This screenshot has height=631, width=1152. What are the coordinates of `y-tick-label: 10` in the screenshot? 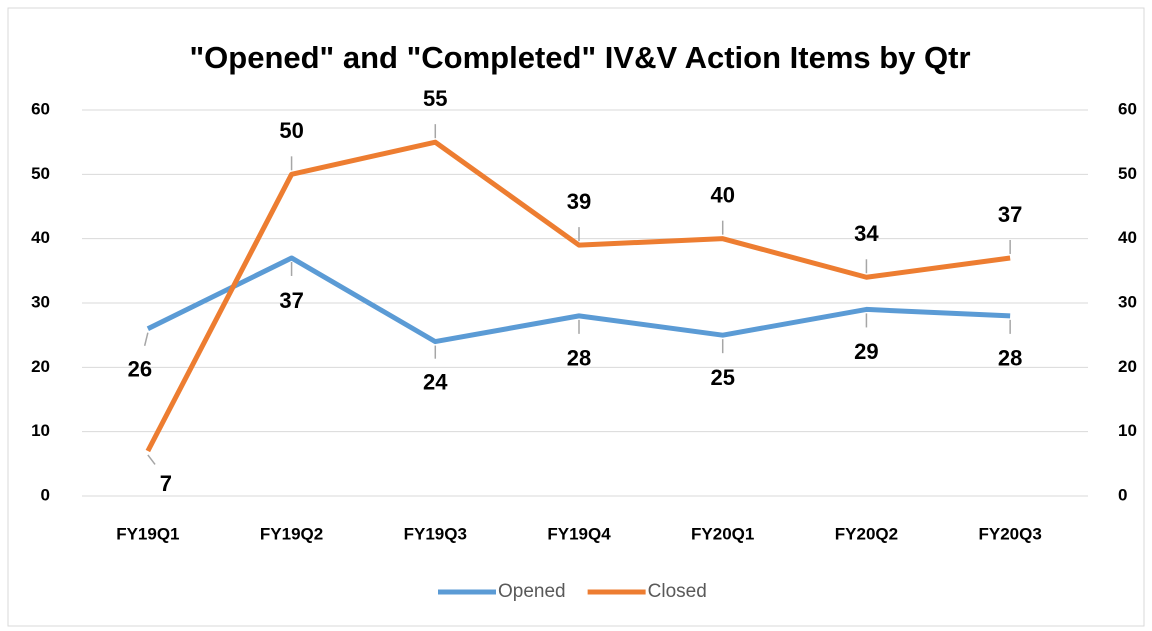 It's located at (40, 430).